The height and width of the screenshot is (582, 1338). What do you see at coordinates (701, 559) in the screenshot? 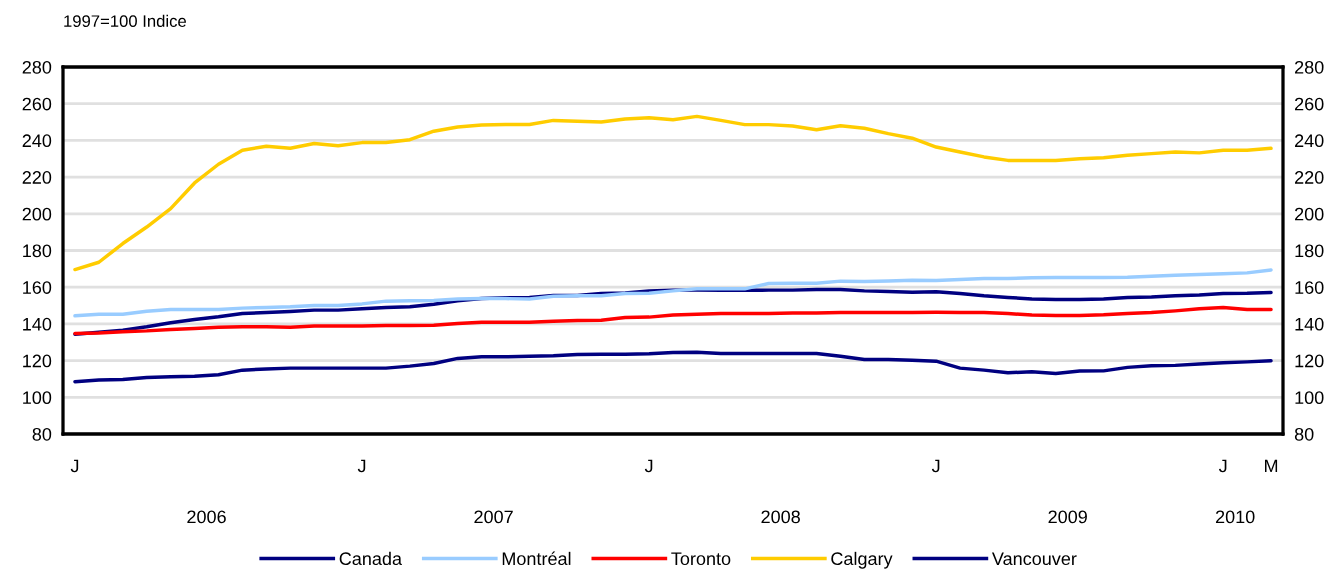
I see `legend-label: Toronto` at bounding box center [701, 559].